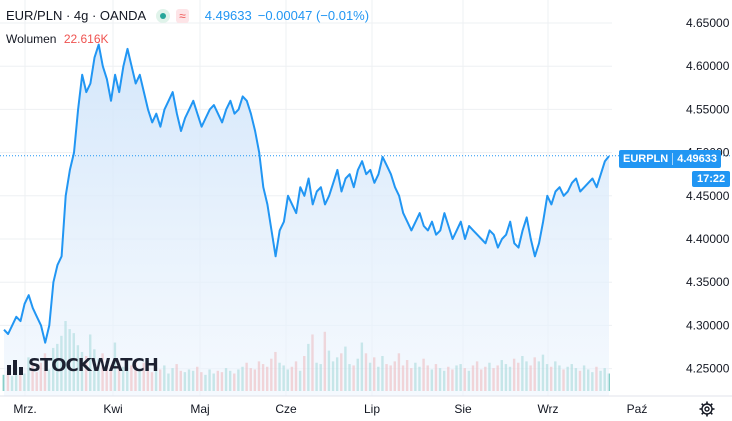  I want to click on y-tick-label: 4.30000, so click(708, 325).